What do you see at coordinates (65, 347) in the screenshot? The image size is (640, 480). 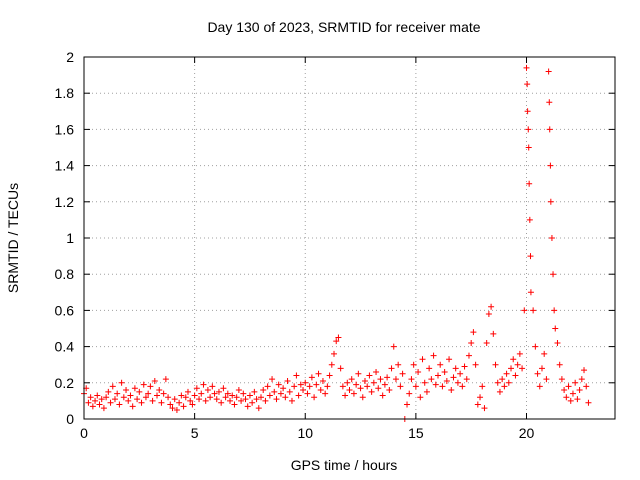 I see `y-tick-label: 0.4` at bounding box center [65, 347].